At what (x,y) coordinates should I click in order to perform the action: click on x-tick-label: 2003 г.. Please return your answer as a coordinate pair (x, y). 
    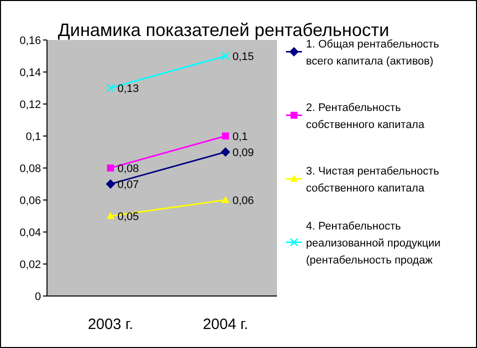
    Looking at the image, I should click on (111, 324).